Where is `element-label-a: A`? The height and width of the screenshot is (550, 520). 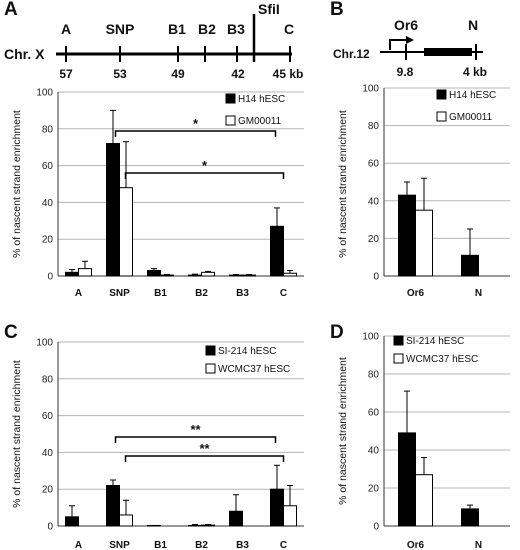 element-label-a: A is located at coordinates (66, 29).